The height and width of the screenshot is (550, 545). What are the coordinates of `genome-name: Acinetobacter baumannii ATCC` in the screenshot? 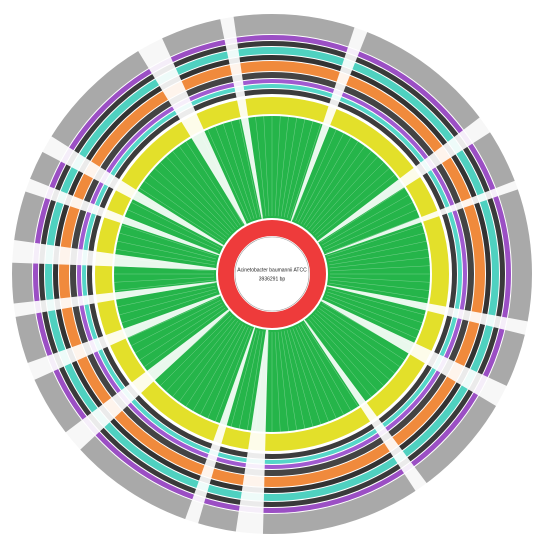 It's located at (272, 270).